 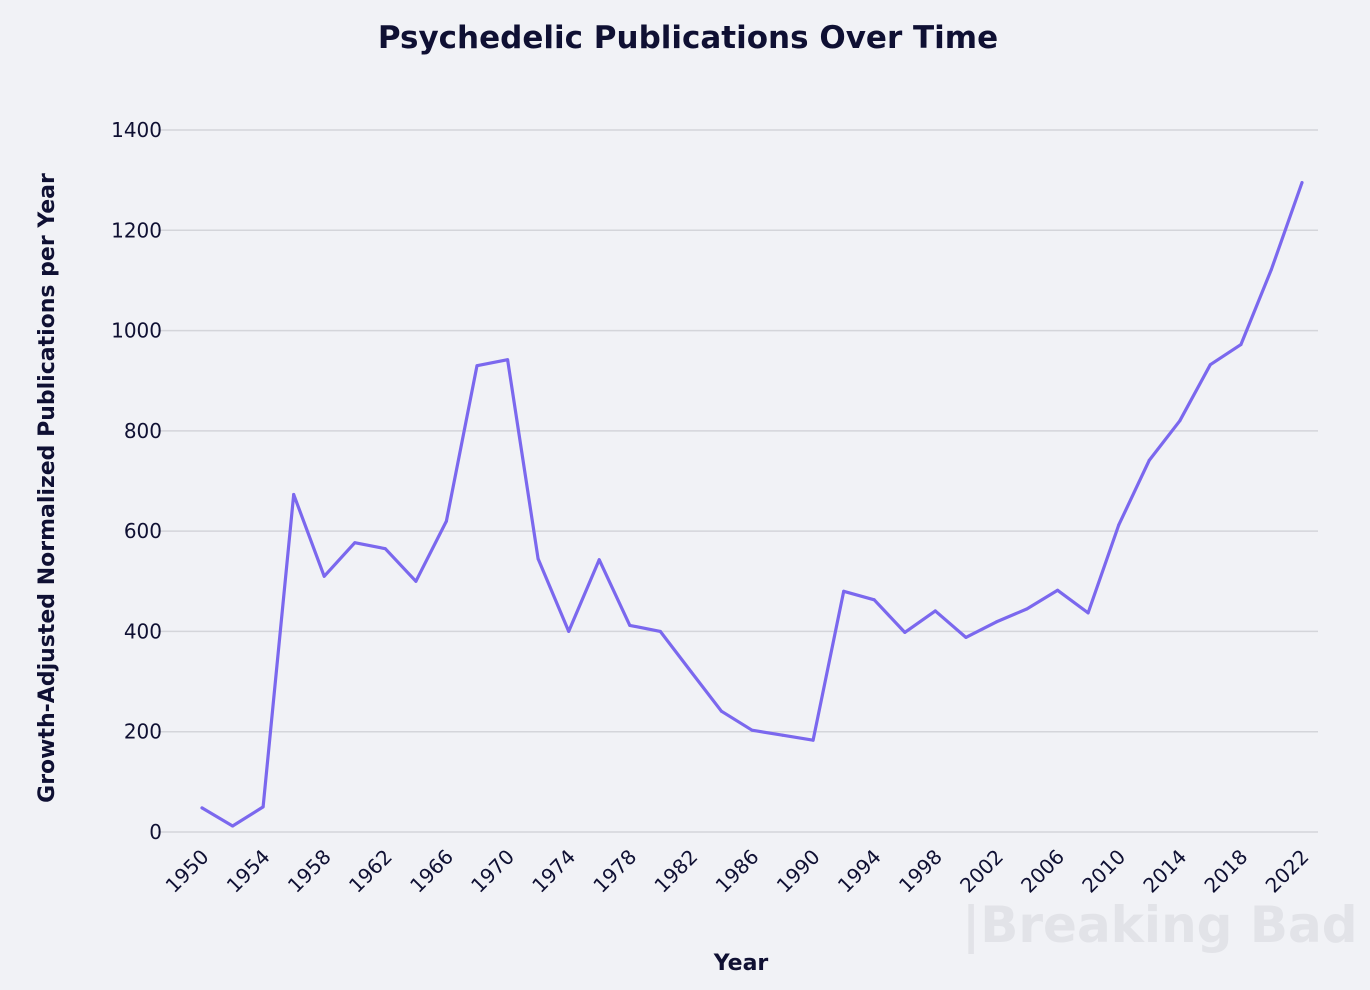 What do you see at coordinates (309, 871) in the screenshot?
I see `x-tick-label: 1958` at bounding box center [309, 871].